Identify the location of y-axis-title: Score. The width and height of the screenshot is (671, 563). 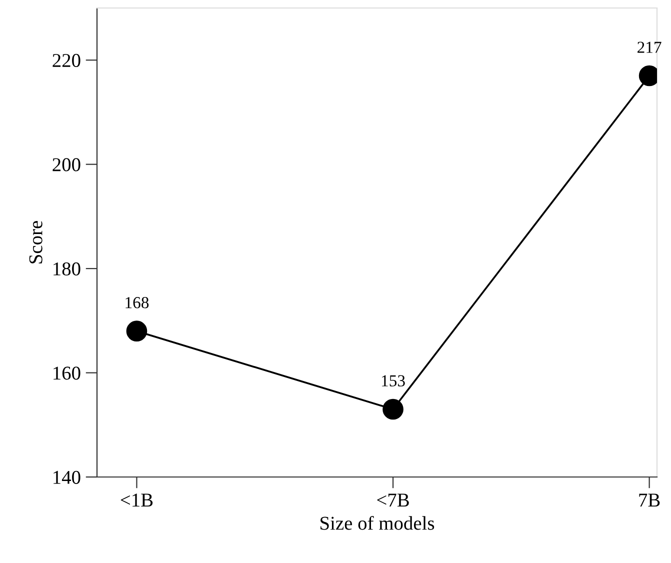
(35, 242).